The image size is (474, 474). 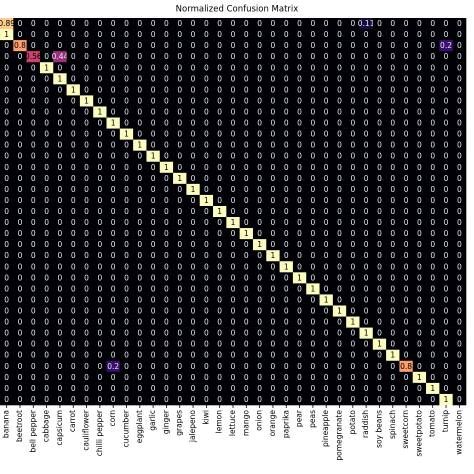 I want to click on cell-value: 1, so click(x=259, y=244).